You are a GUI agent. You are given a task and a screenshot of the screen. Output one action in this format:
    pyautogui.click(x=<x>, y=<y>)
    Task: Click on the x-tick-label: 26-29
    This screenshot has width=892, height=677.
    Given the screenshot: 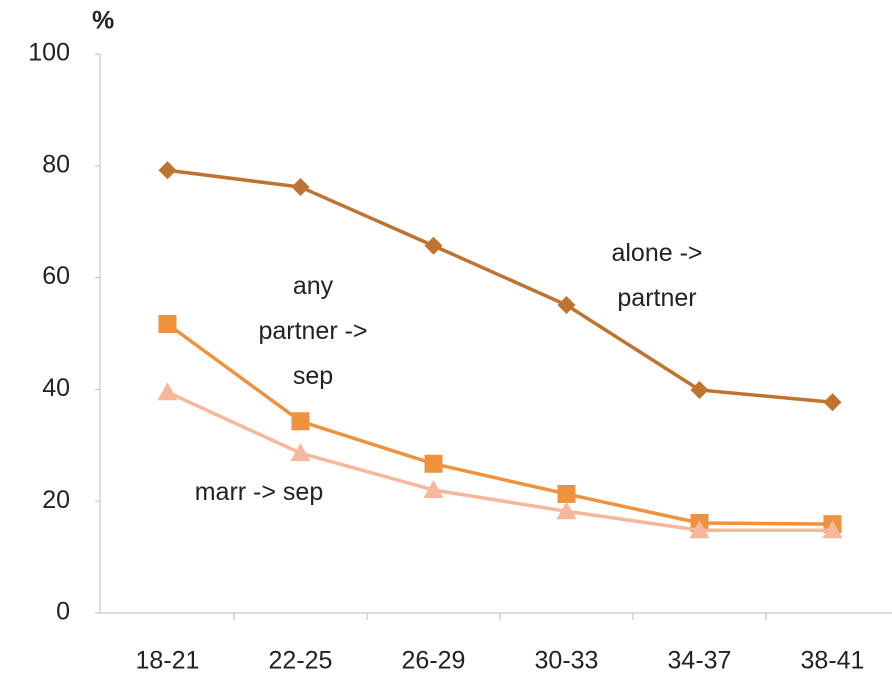 What is the action you would take?
    pyautogui.click(x=434, y=661)
    